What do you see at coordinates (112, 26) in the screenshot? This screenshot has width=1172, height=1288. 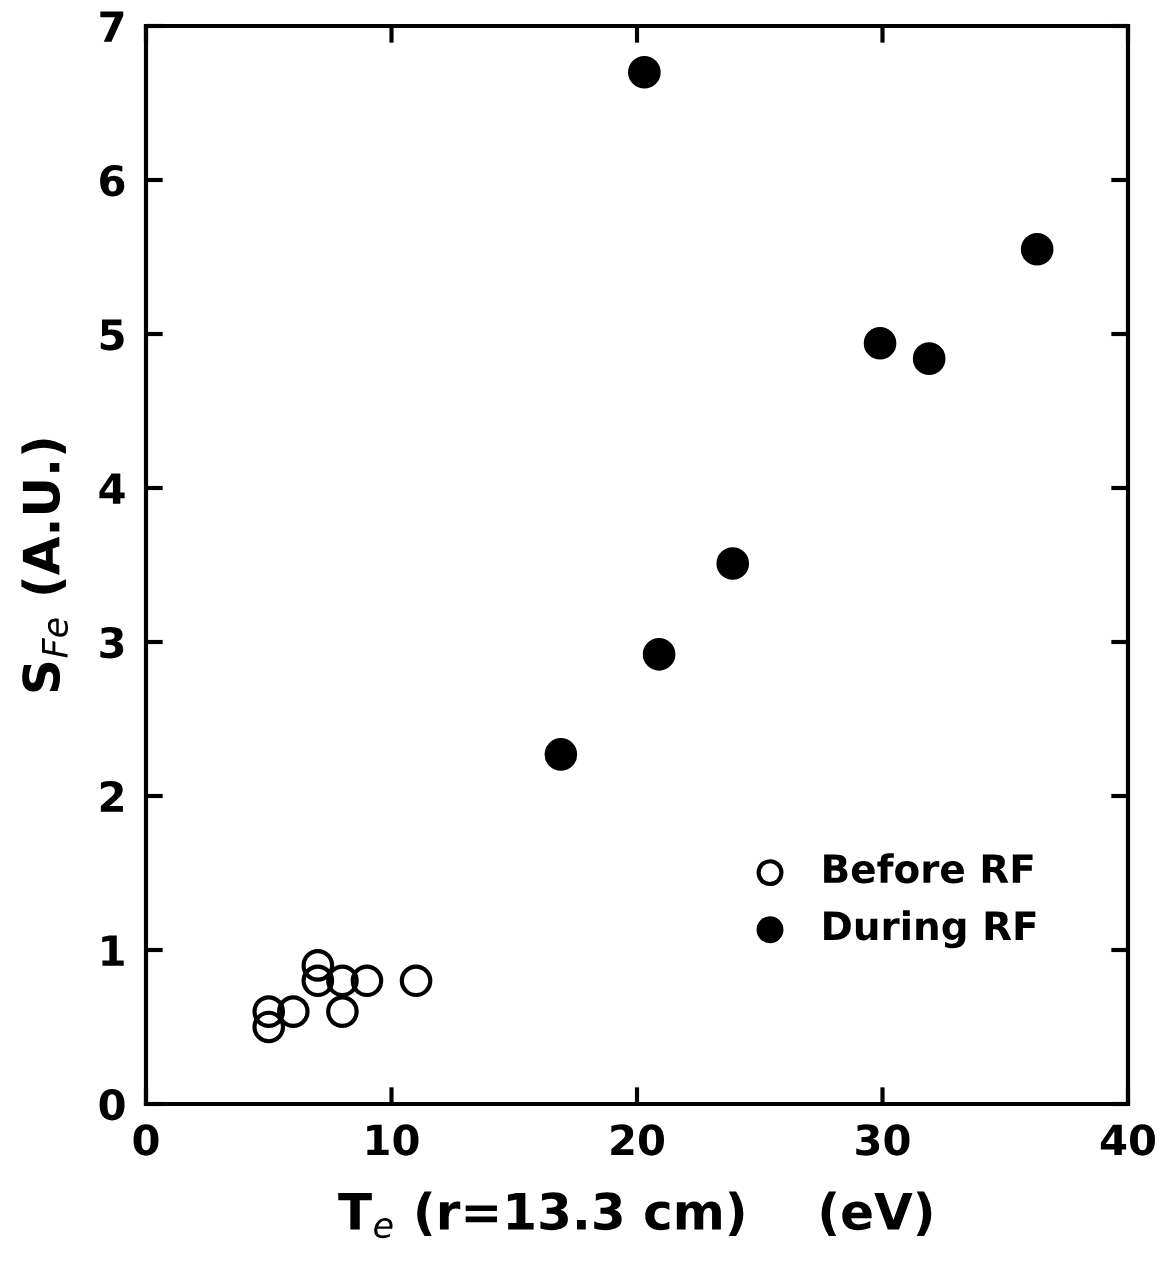 I see `y-tick-label: 7` at bounding box center [112, 26].